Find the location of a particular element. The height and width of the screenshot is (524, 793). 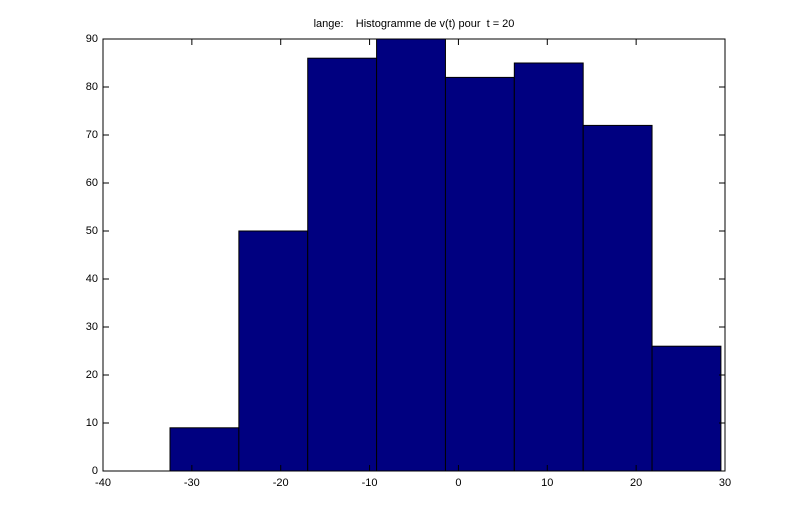

y-tick-label: 30 is located at coordinates (92, 327).